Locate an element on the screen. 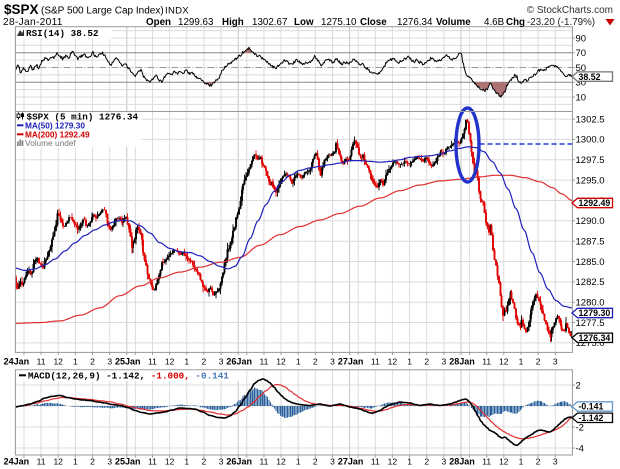  svg-text: -2 is located at coordinates (580, 427).